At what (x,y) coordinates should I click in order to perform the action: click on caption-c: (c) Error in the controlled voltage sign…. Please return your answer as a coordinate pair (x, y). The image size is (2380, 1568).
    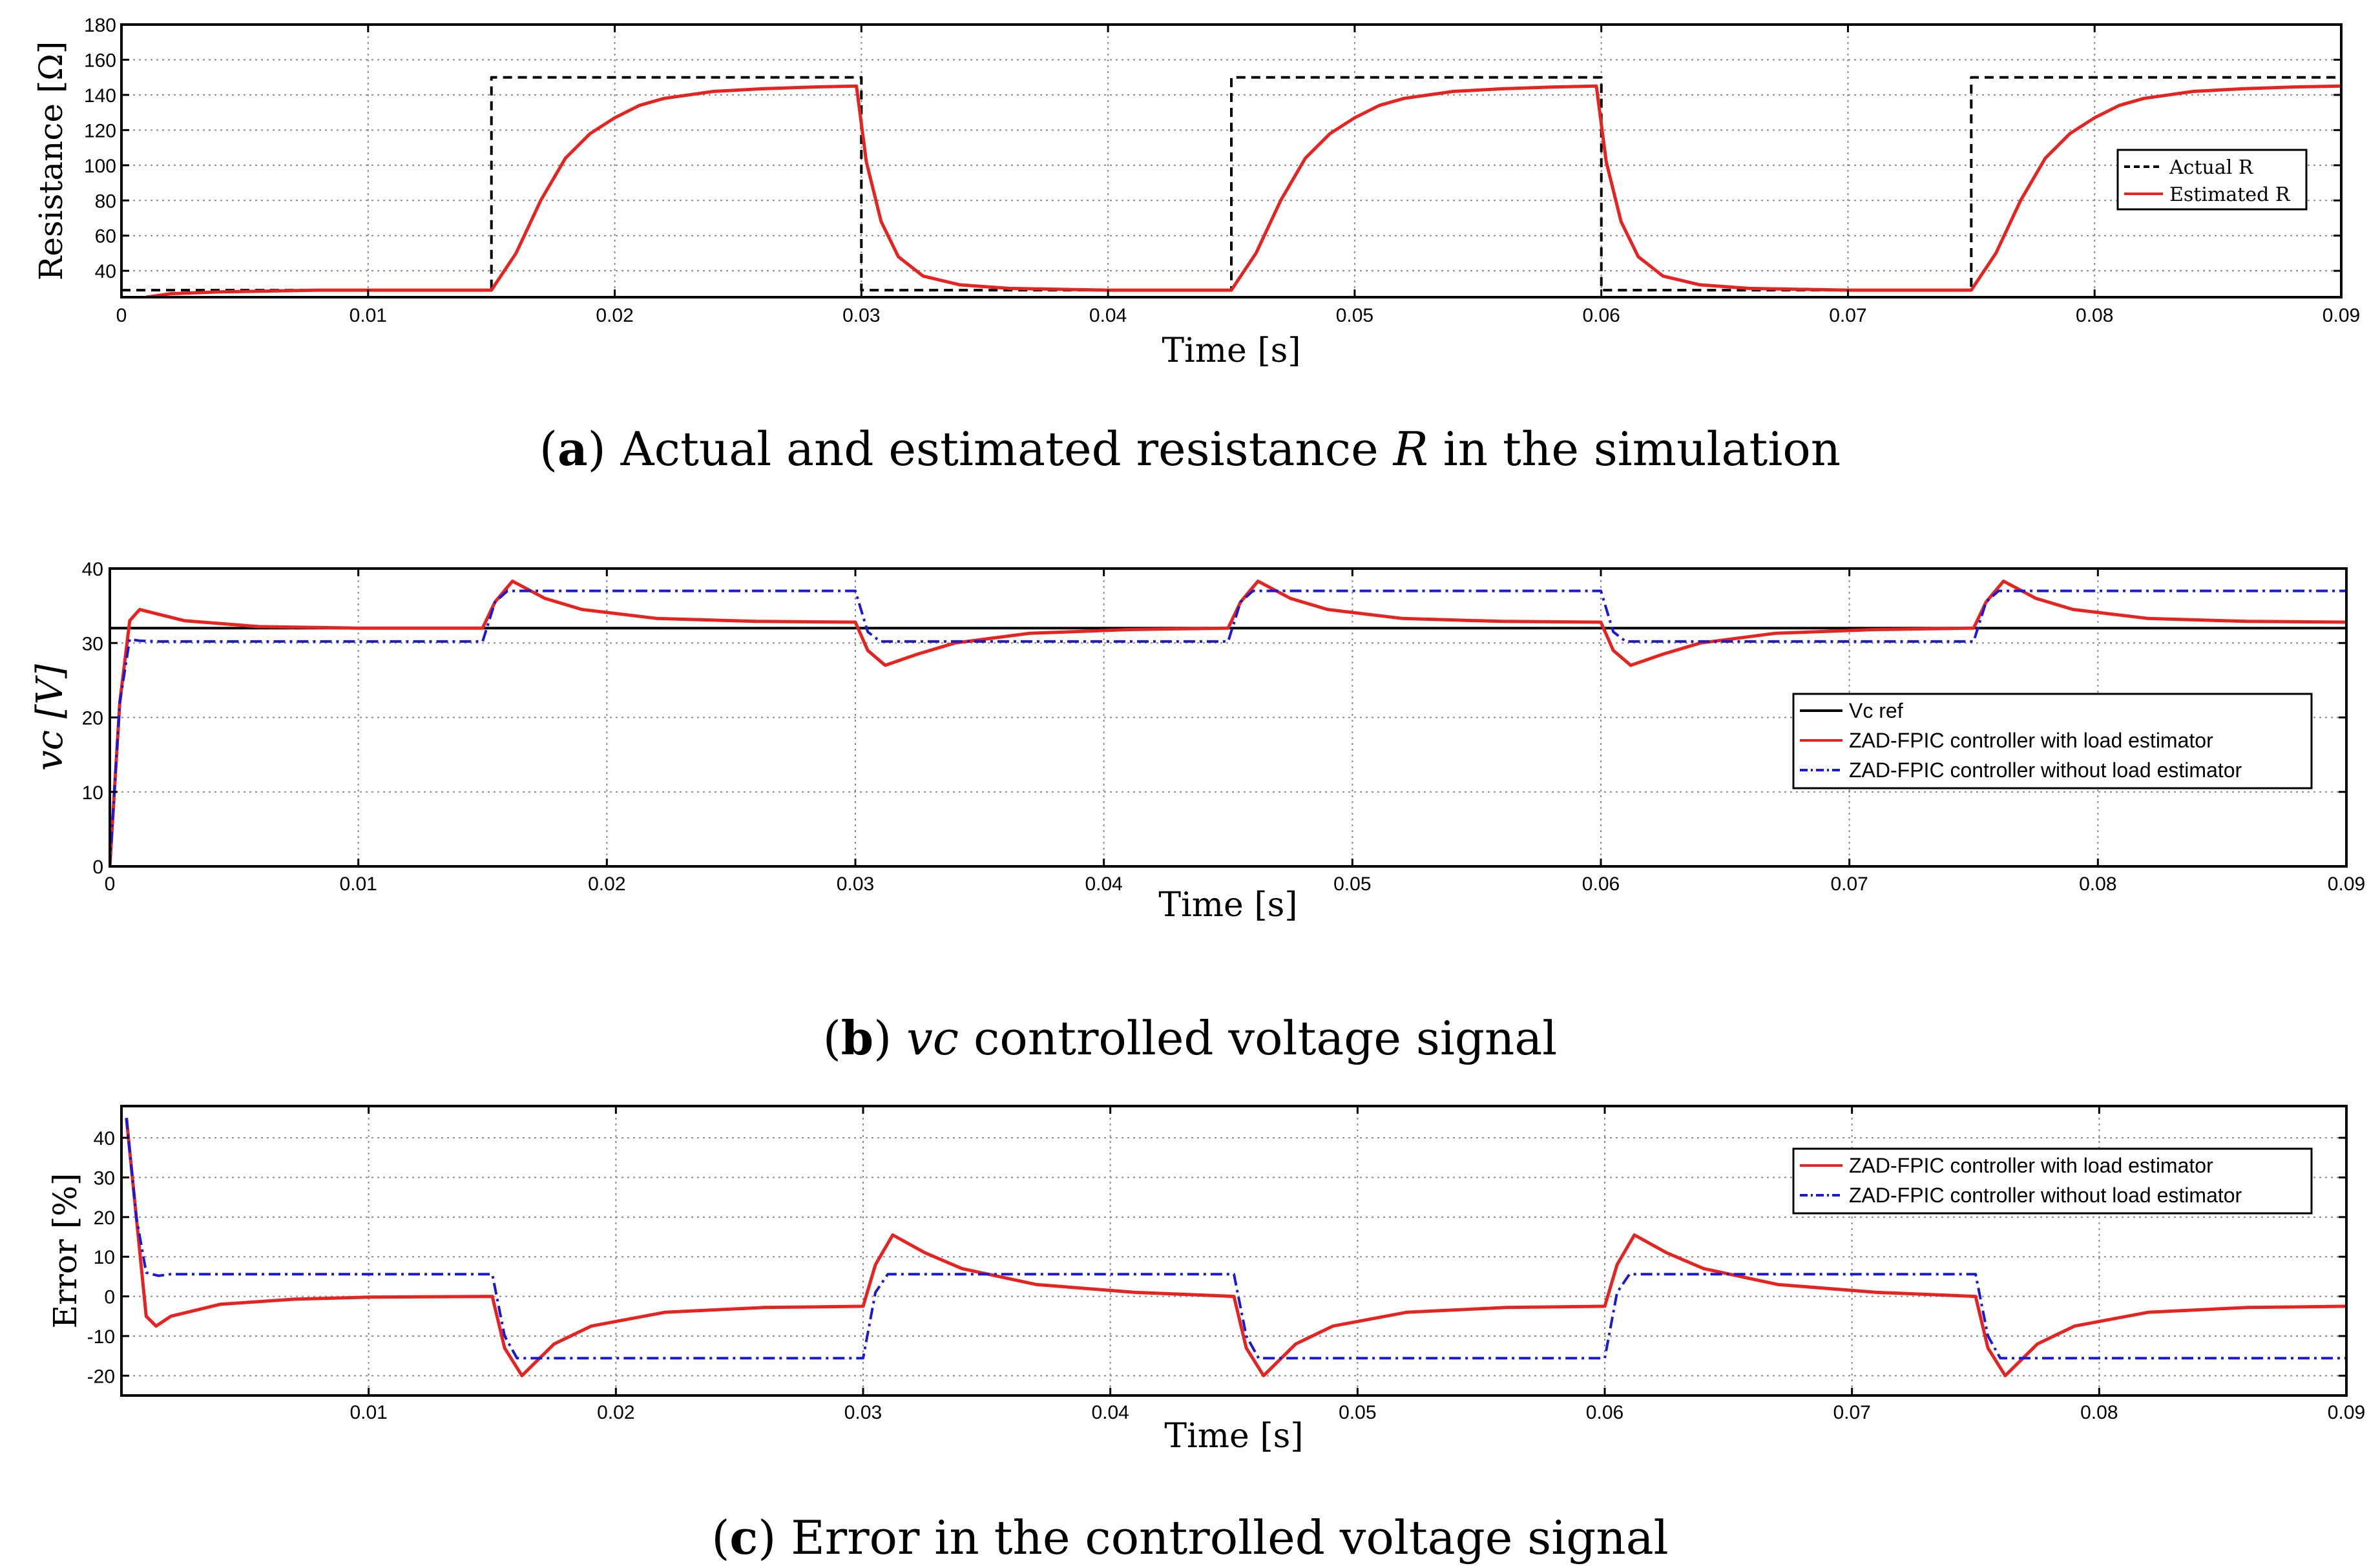
    Looking at the image, I should click on (1189, 1537).